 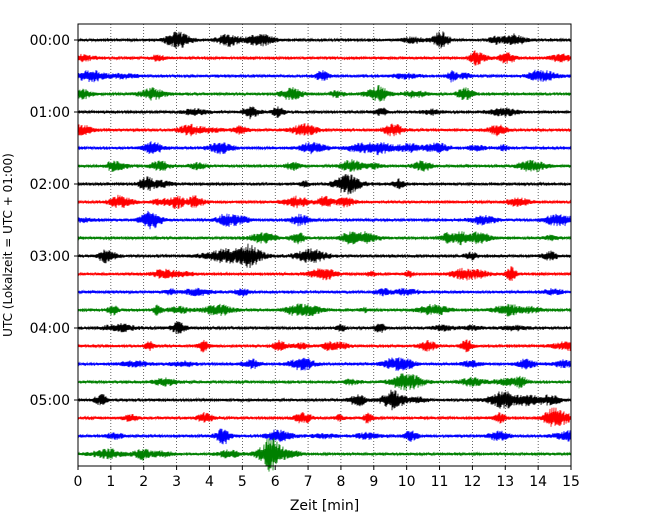 What do you see at coordinates (50, 329) in the screenshot?
I see `y-tick-label: 04:00` at bounding box center [50, 329].